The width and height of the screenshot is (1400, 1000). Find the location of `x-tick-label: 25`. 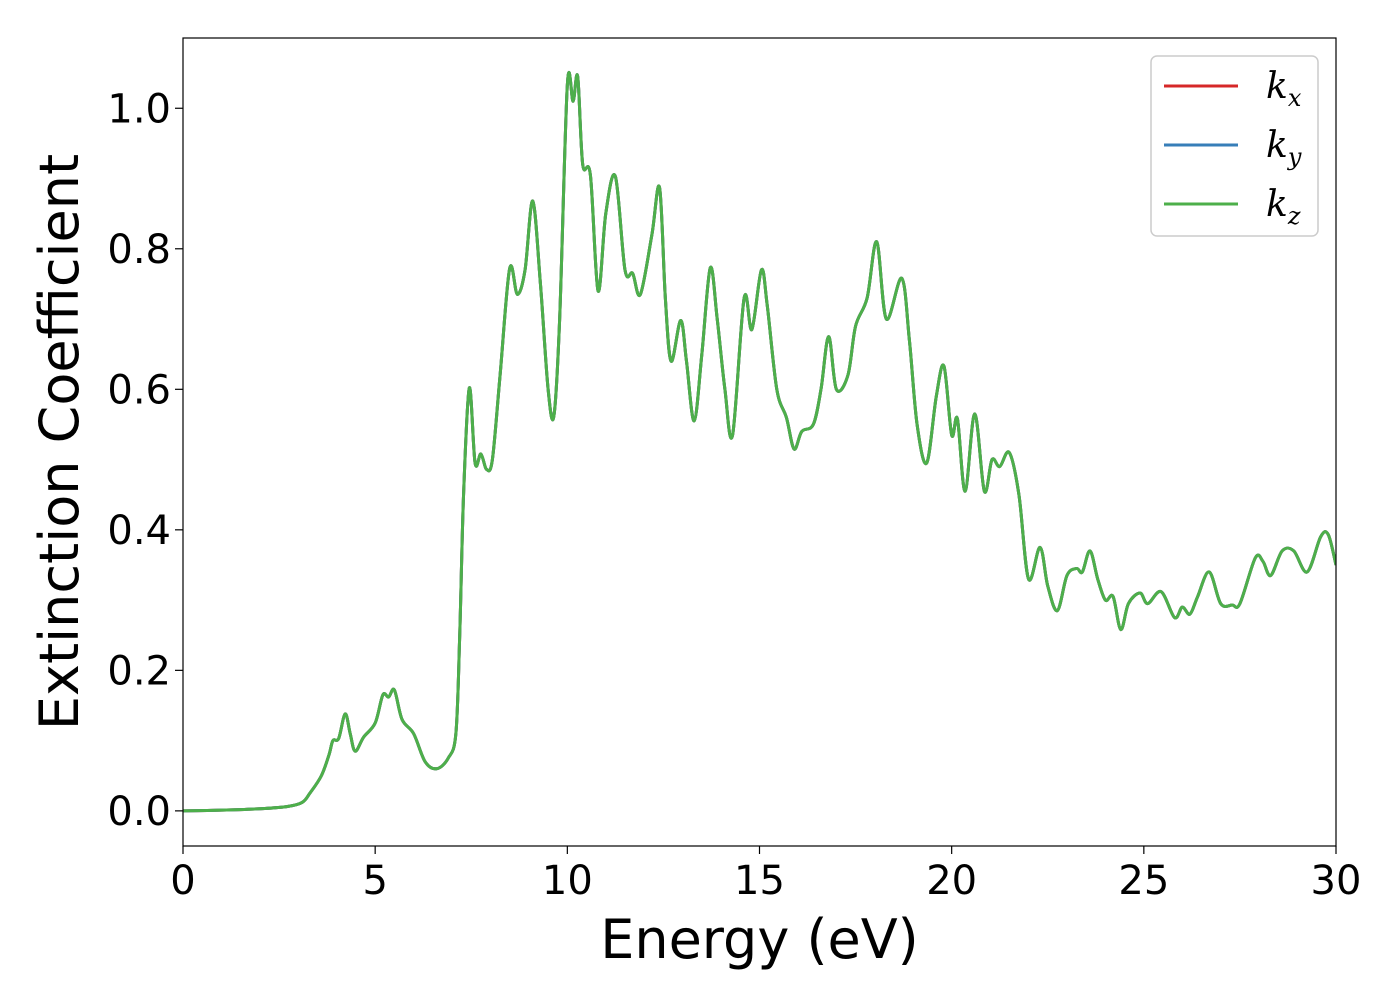

x-tick-label: 25 is located at coordinates (1143, 881).